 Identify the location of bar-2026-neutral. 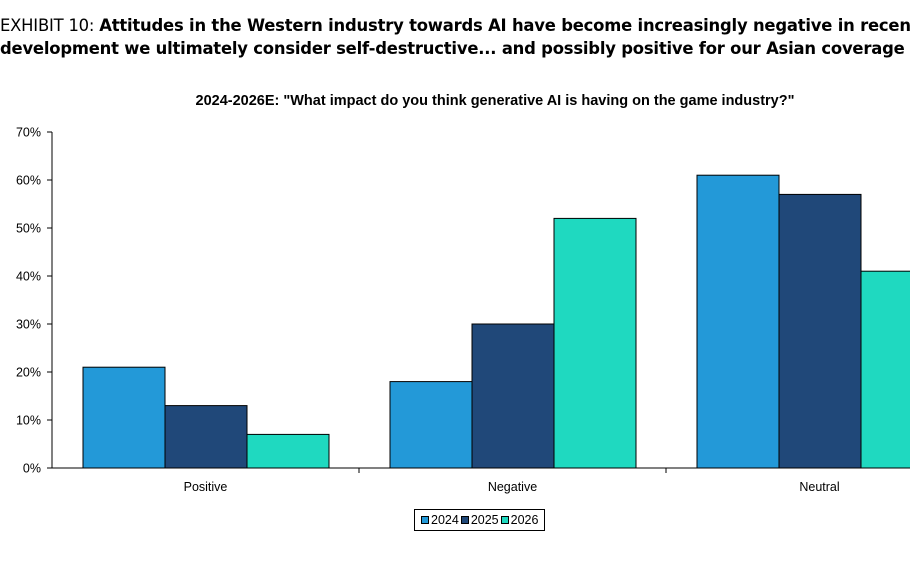
(885, 369).